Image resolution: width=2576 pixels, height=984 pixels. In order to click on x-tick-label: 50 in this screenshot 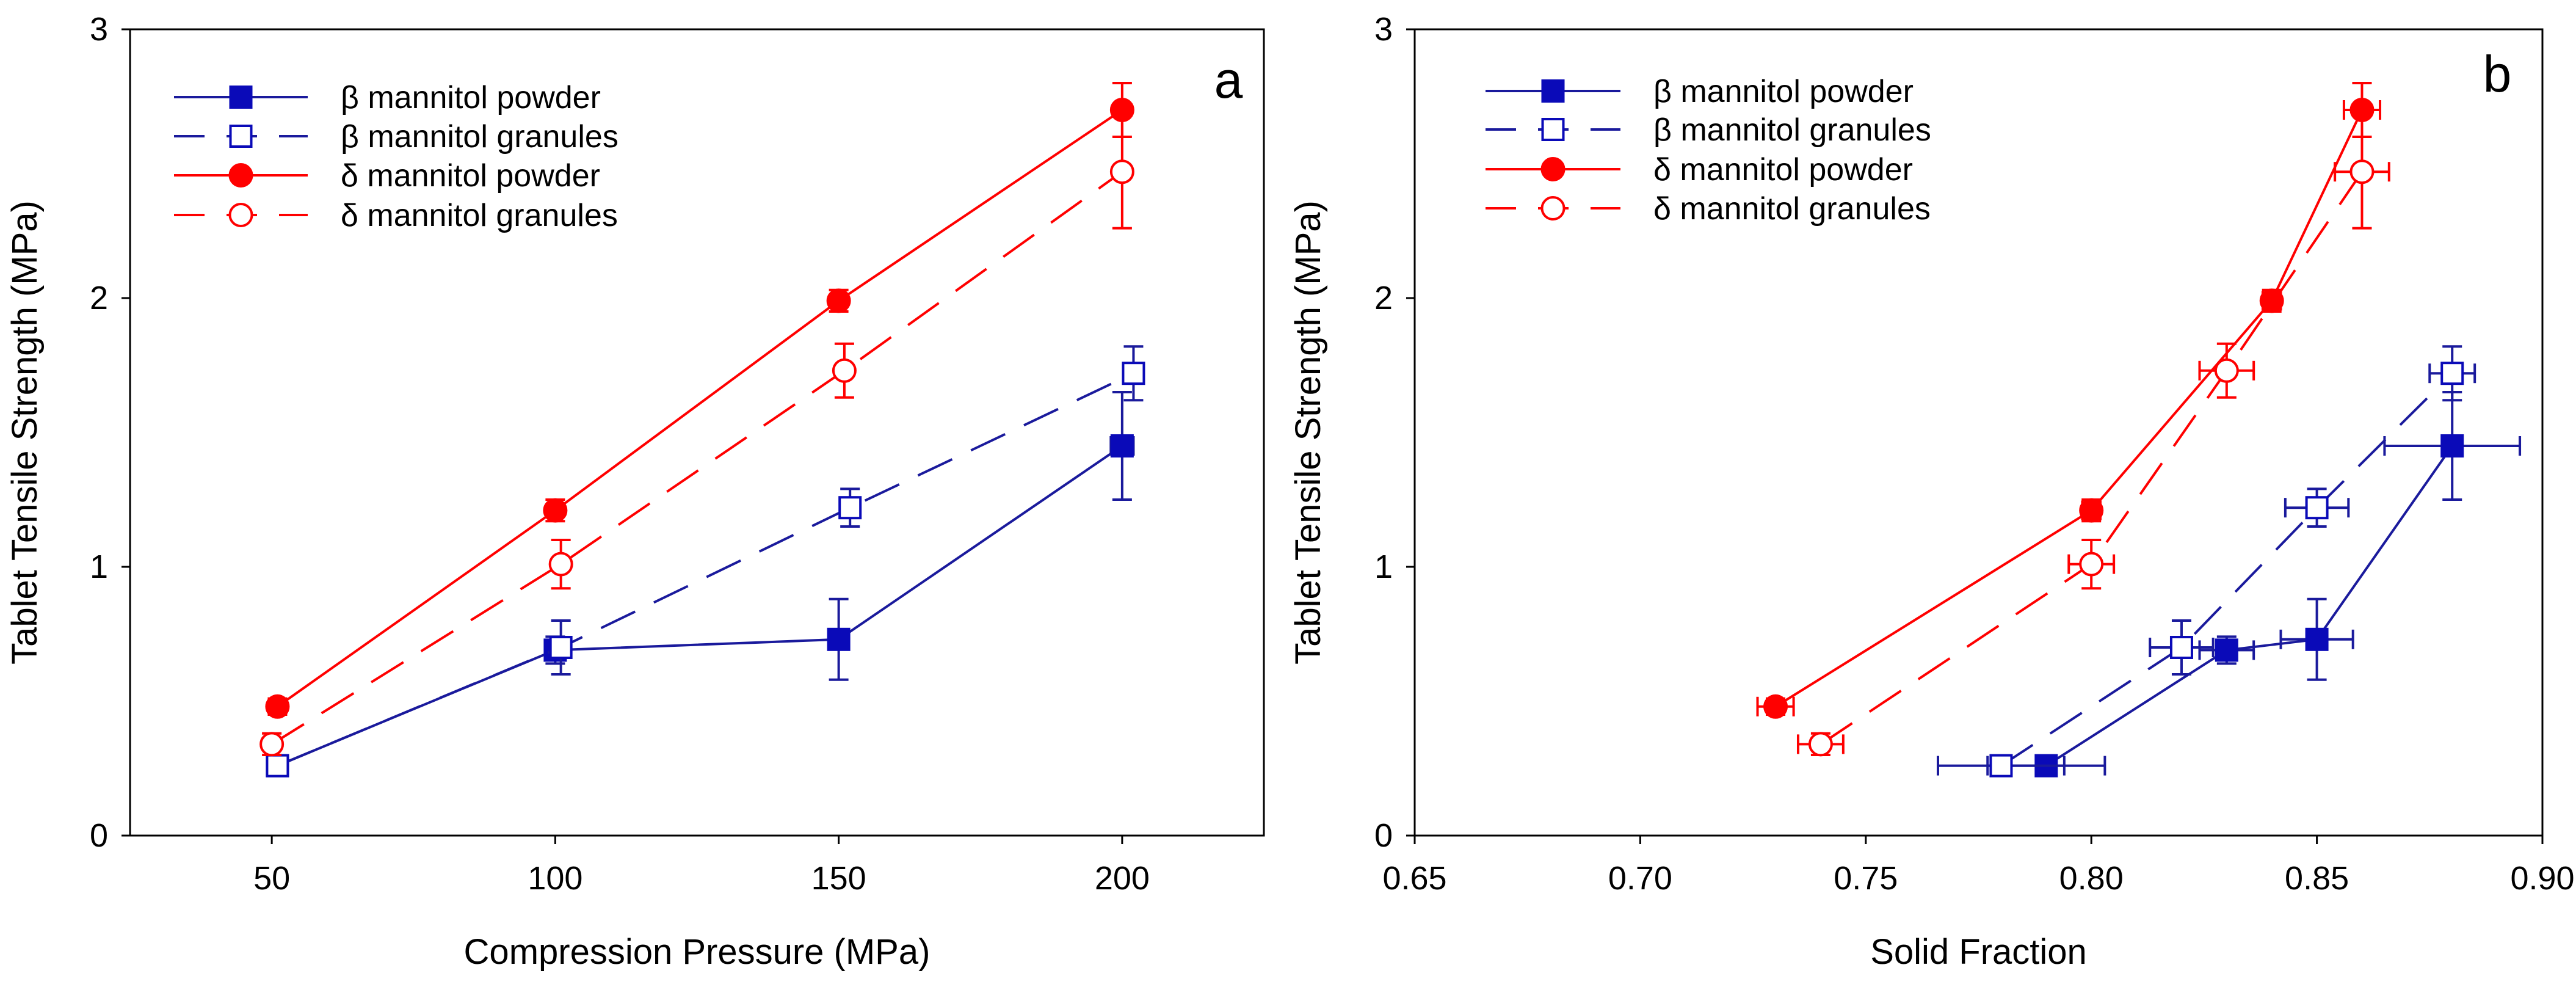, I will do `click(271, 878)`.